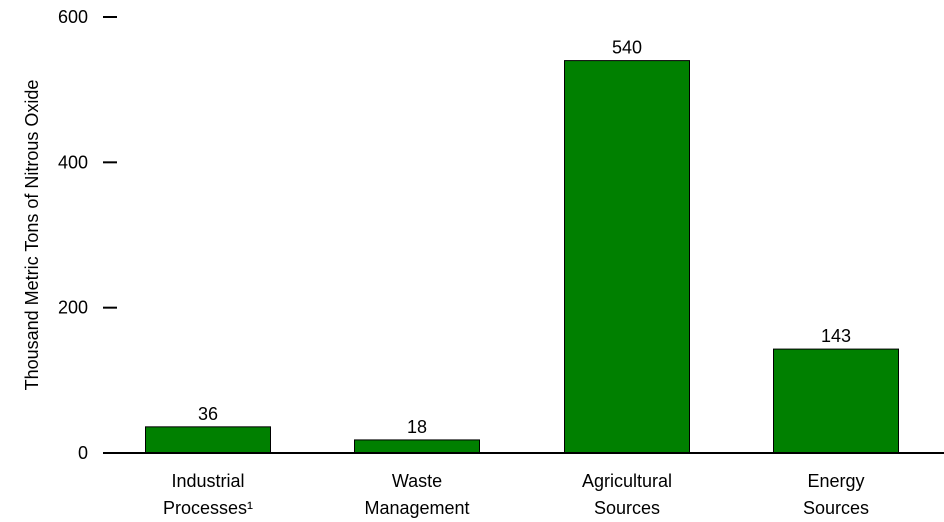  I want to click on y-tick-label: 600, so click(73, 17).